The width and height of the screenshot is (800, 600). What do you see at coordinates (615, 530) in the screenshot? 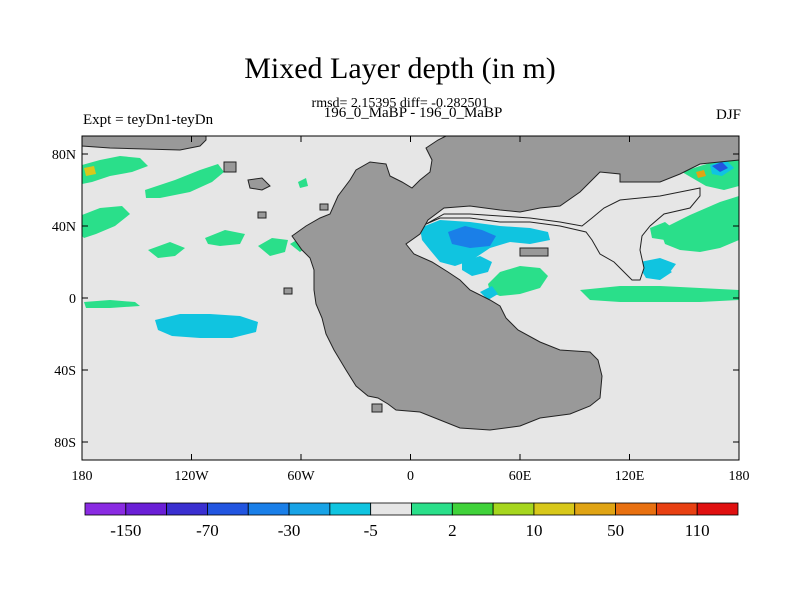
I see `colorbar-label: 50` at bounding box center [615, 530].